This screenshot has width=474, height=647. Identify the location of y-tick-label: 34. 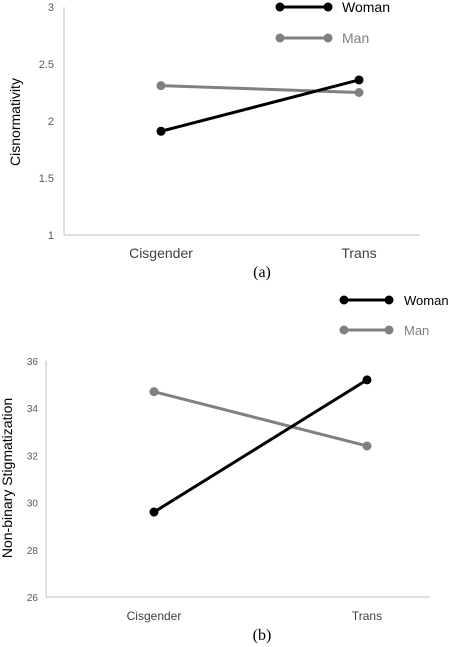
(33, 409).